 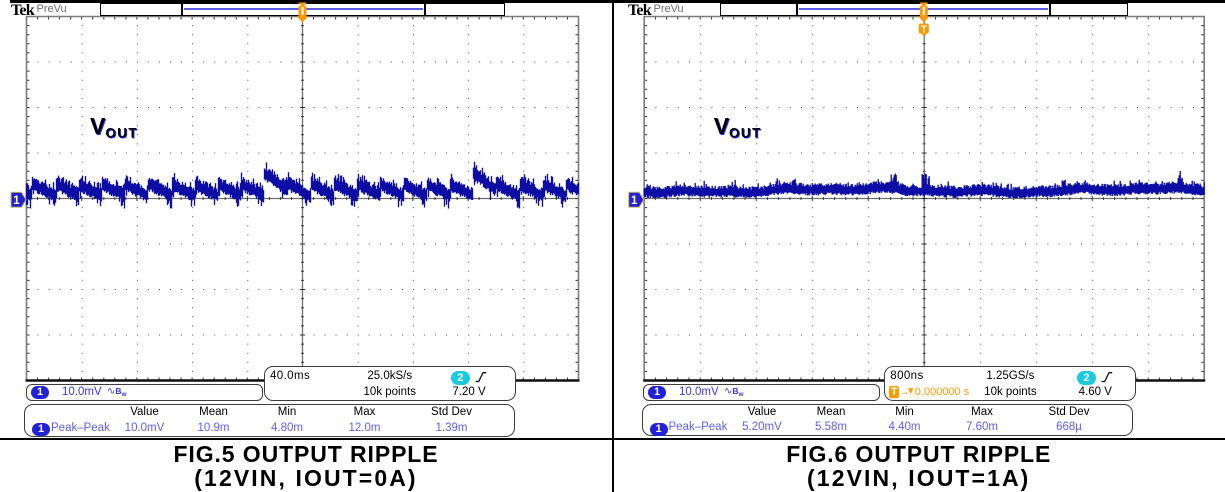 I want to click on svg-text: T, so click(x=923, y=30).